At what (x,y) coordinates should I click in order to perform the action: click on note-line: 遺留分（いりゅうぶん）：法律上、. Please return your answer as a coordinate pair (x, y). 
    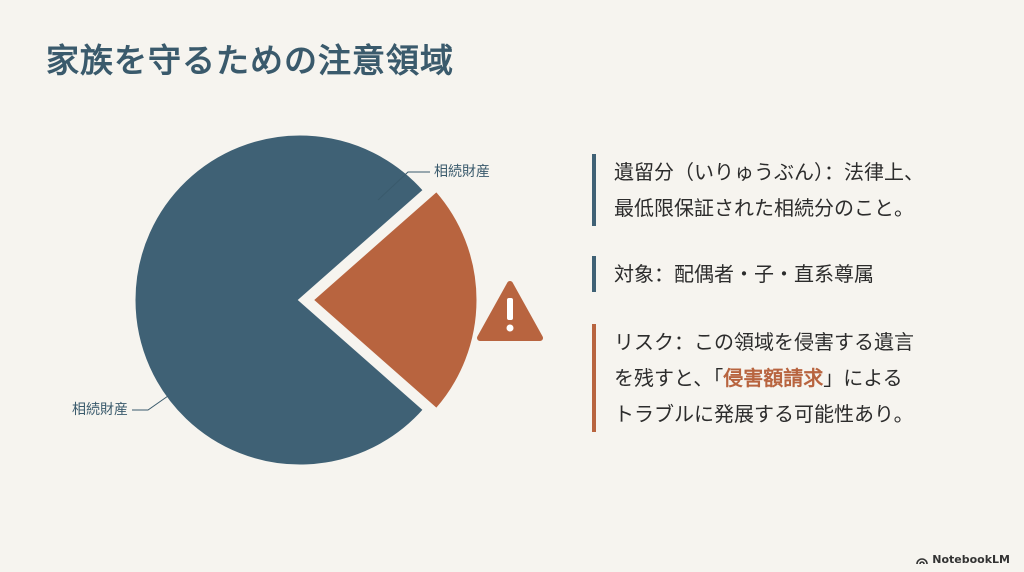
    Looking at the image, I should click on (769, 172).